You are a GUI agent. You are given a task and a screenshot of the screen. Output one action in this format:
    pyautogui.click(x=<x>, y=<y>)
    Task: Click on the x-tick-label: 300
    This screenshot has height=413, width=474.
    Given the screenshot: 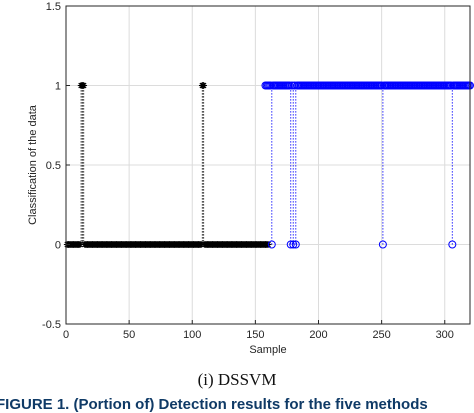 What is the action you would take?
    pyautogui.click(x=445, y=335)
    